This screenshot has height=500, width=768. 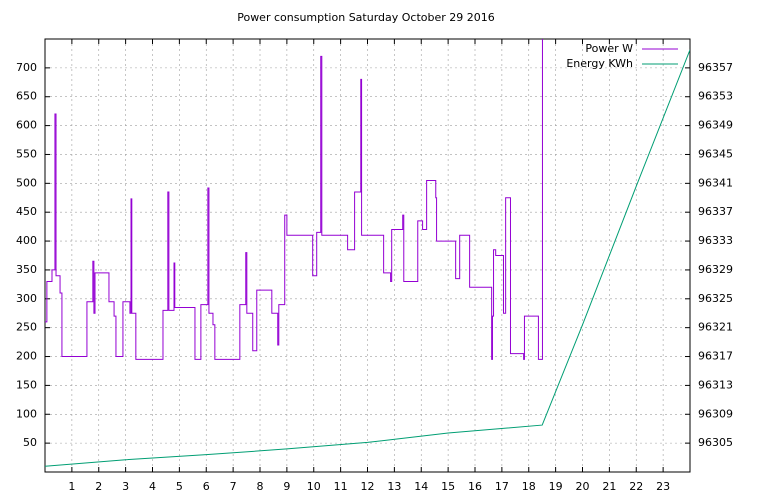 What do you see at coordinates (26, 413) in the screenshot?
I see `y-tick-label: 100` at bounding box center [26, 413].